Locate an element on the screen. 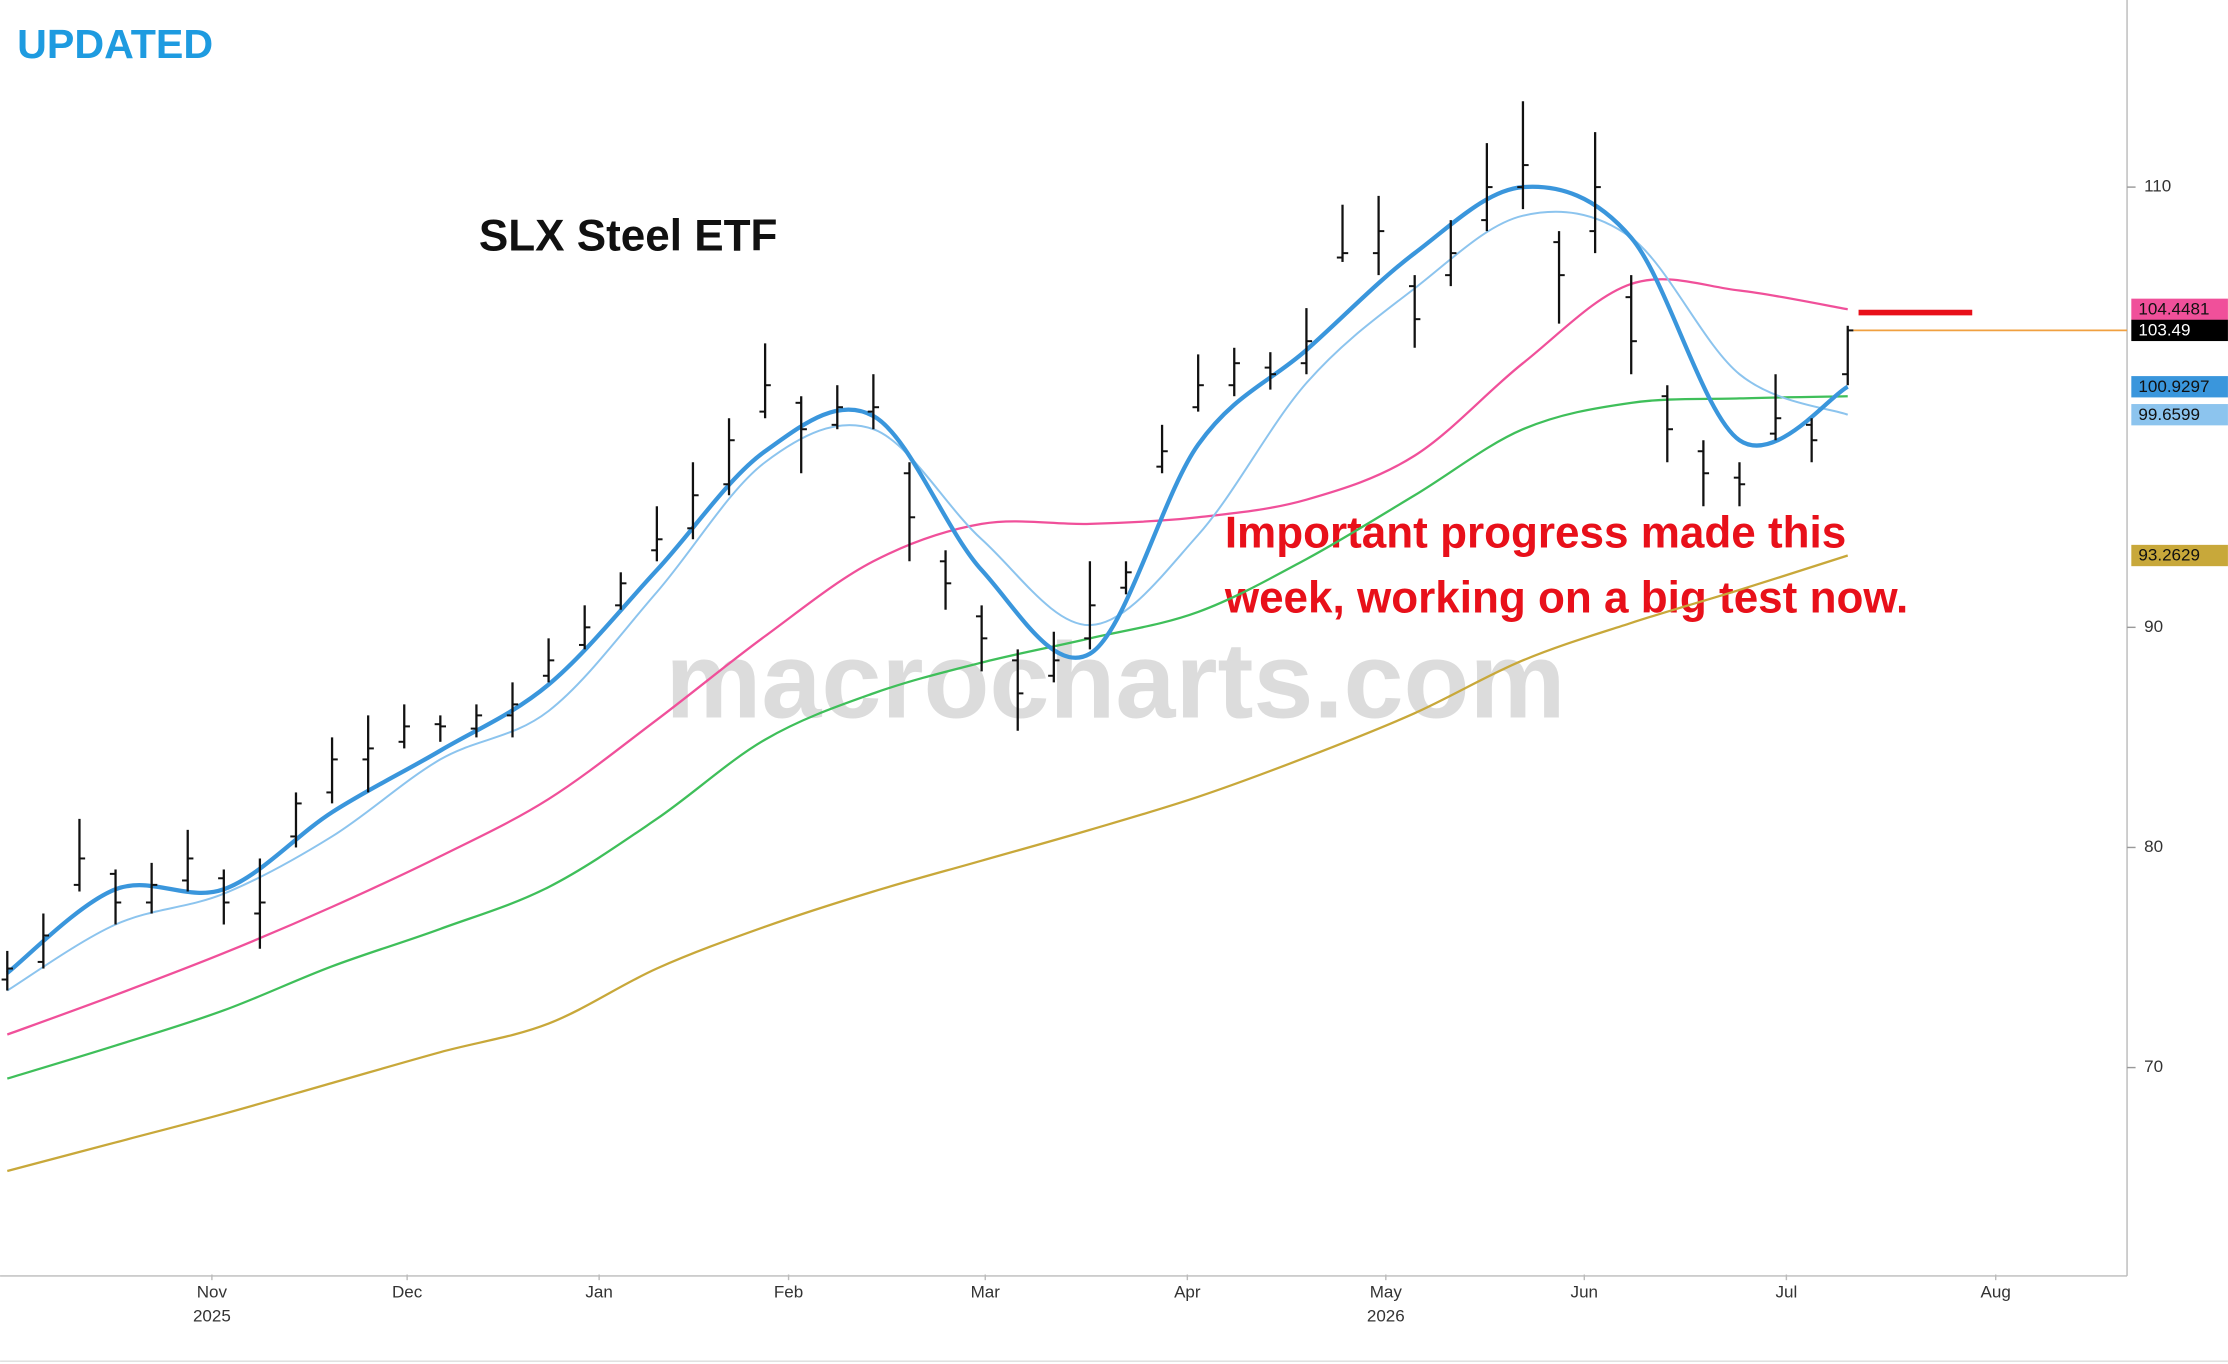  x-tick-label: Jul is located at coordinates (1786, 1291).